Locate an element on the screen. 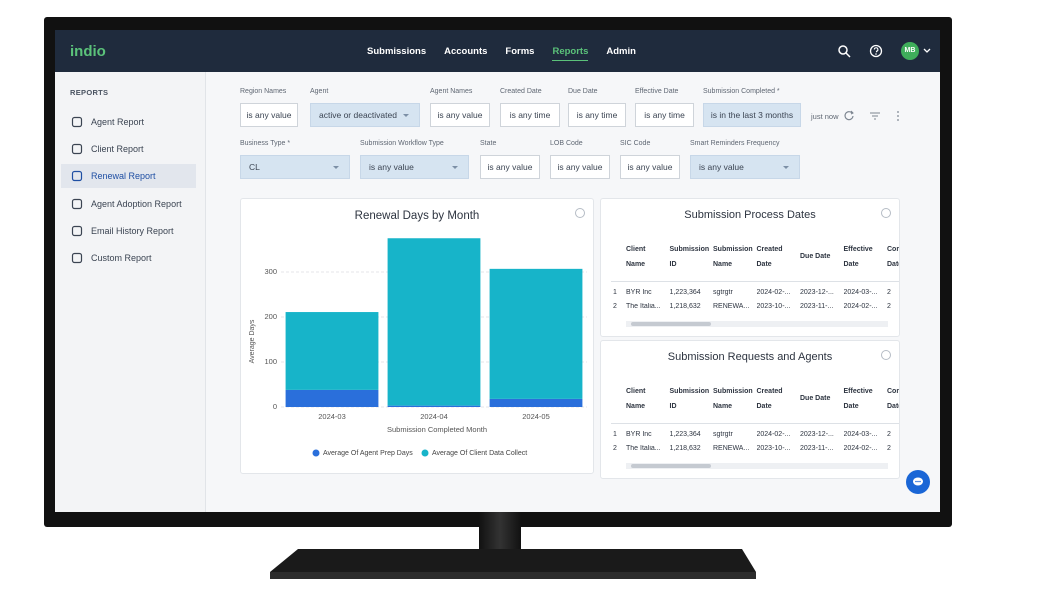  row-index: 2 is located at coordinates (615, 306).